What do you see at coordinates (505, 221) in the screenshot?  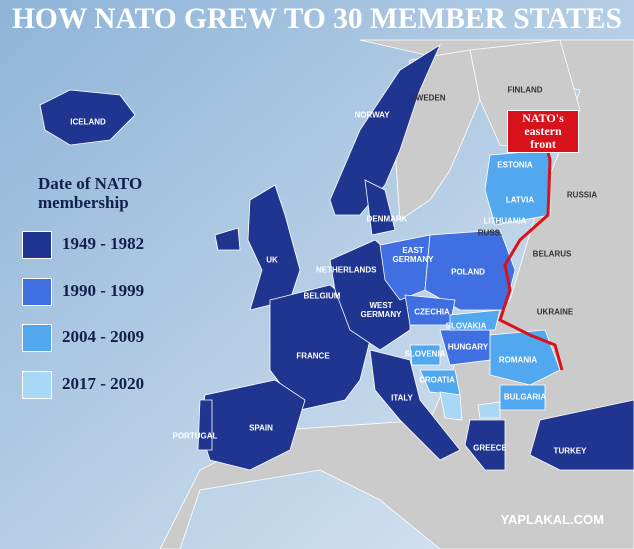 I see `country-label: LITHUANIA` at bounding box center [505, 221].